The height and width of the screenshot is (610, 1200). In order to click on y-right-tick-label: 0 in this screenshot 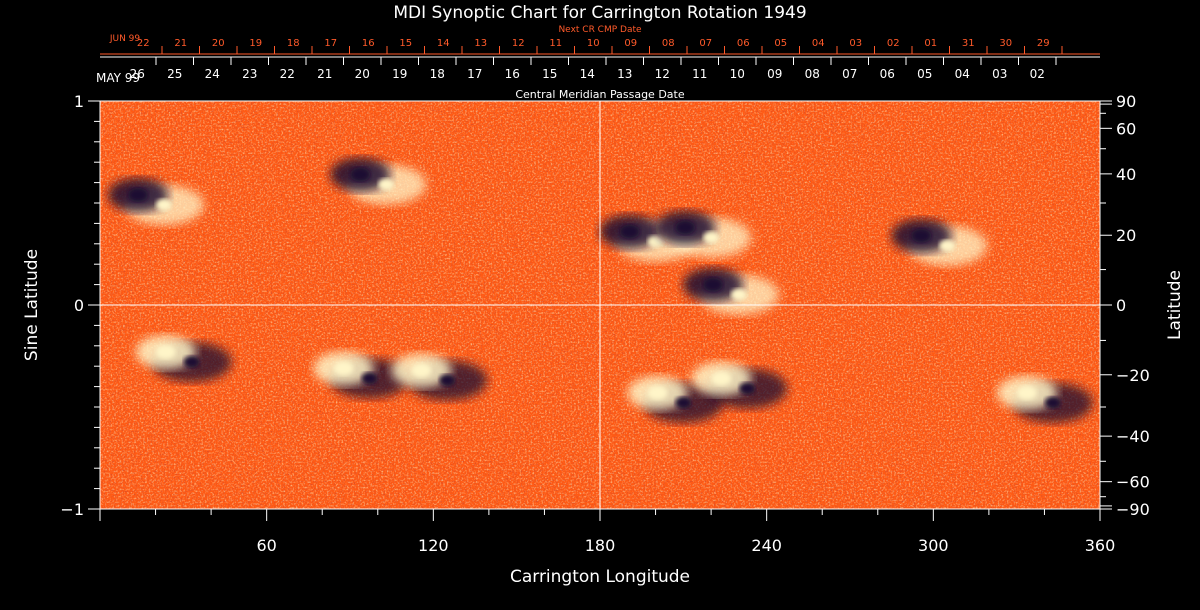, I will do `click(1121, 305)`.